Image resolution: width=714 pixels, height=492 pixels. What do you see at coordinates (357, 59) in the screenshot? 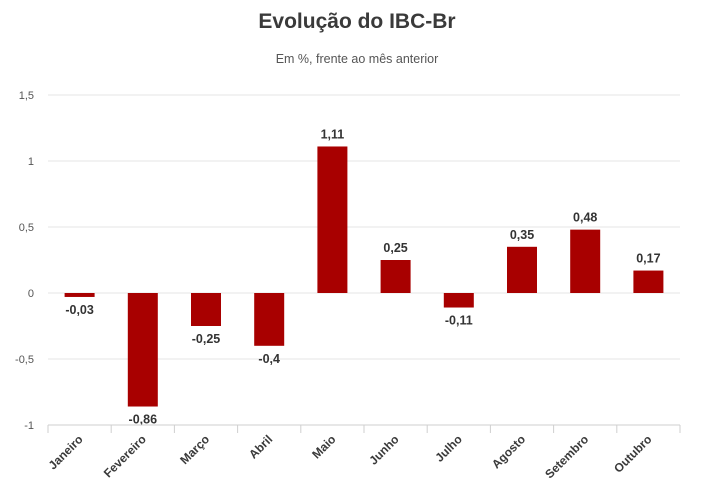
I see `chart-subtitle: Em %, frente ao mês anterior` at bounding box center [357, 59].